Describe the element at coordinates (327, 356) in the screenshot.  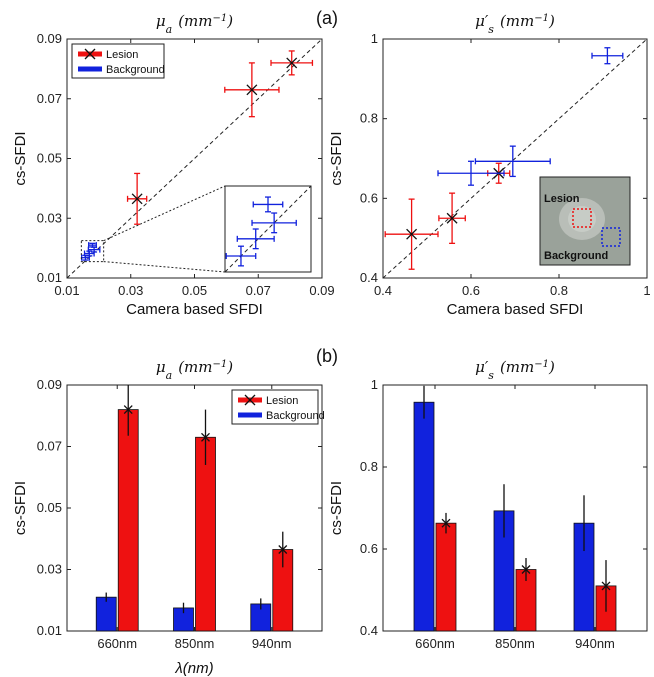
I see `panel-label-b: (b)` at that location.